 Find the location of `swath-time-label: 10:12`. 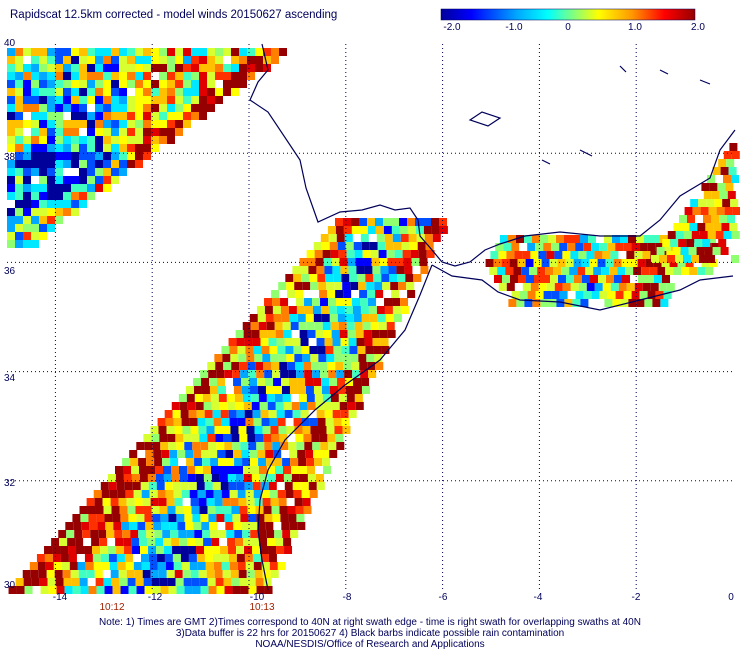

swath-time-label: 10:12 is located at coordinates (112, 607).